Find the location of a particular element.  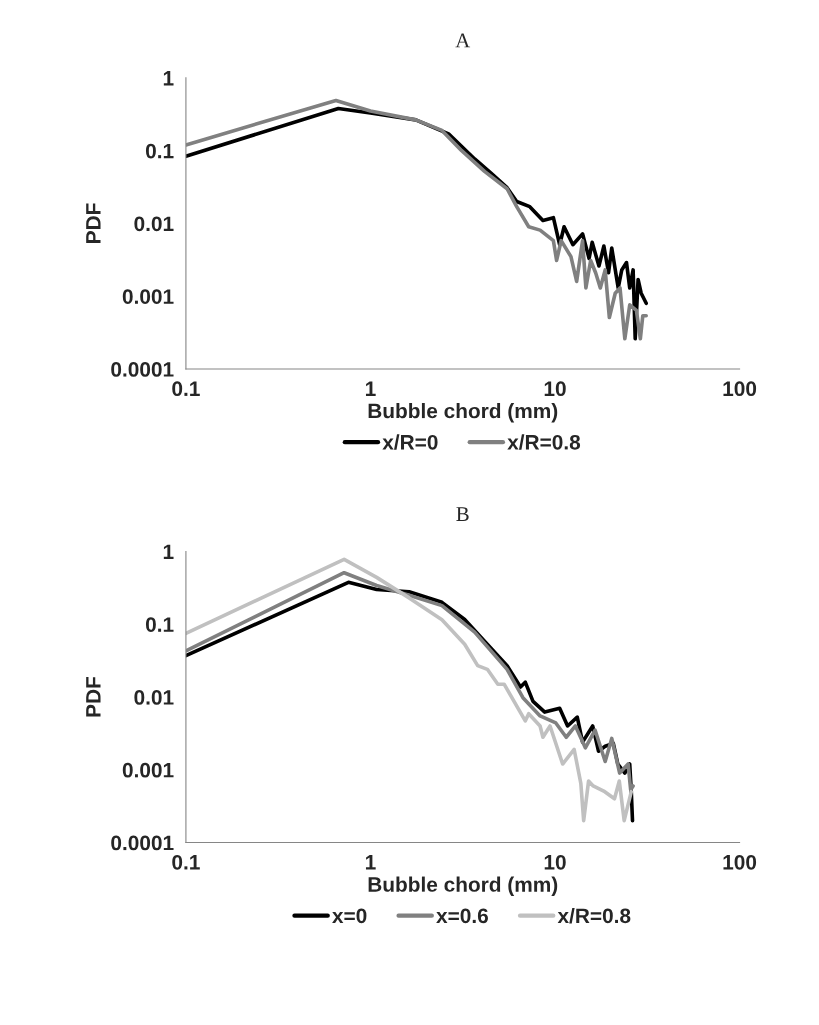

chart-title: B is located at coordinates (462, 514).